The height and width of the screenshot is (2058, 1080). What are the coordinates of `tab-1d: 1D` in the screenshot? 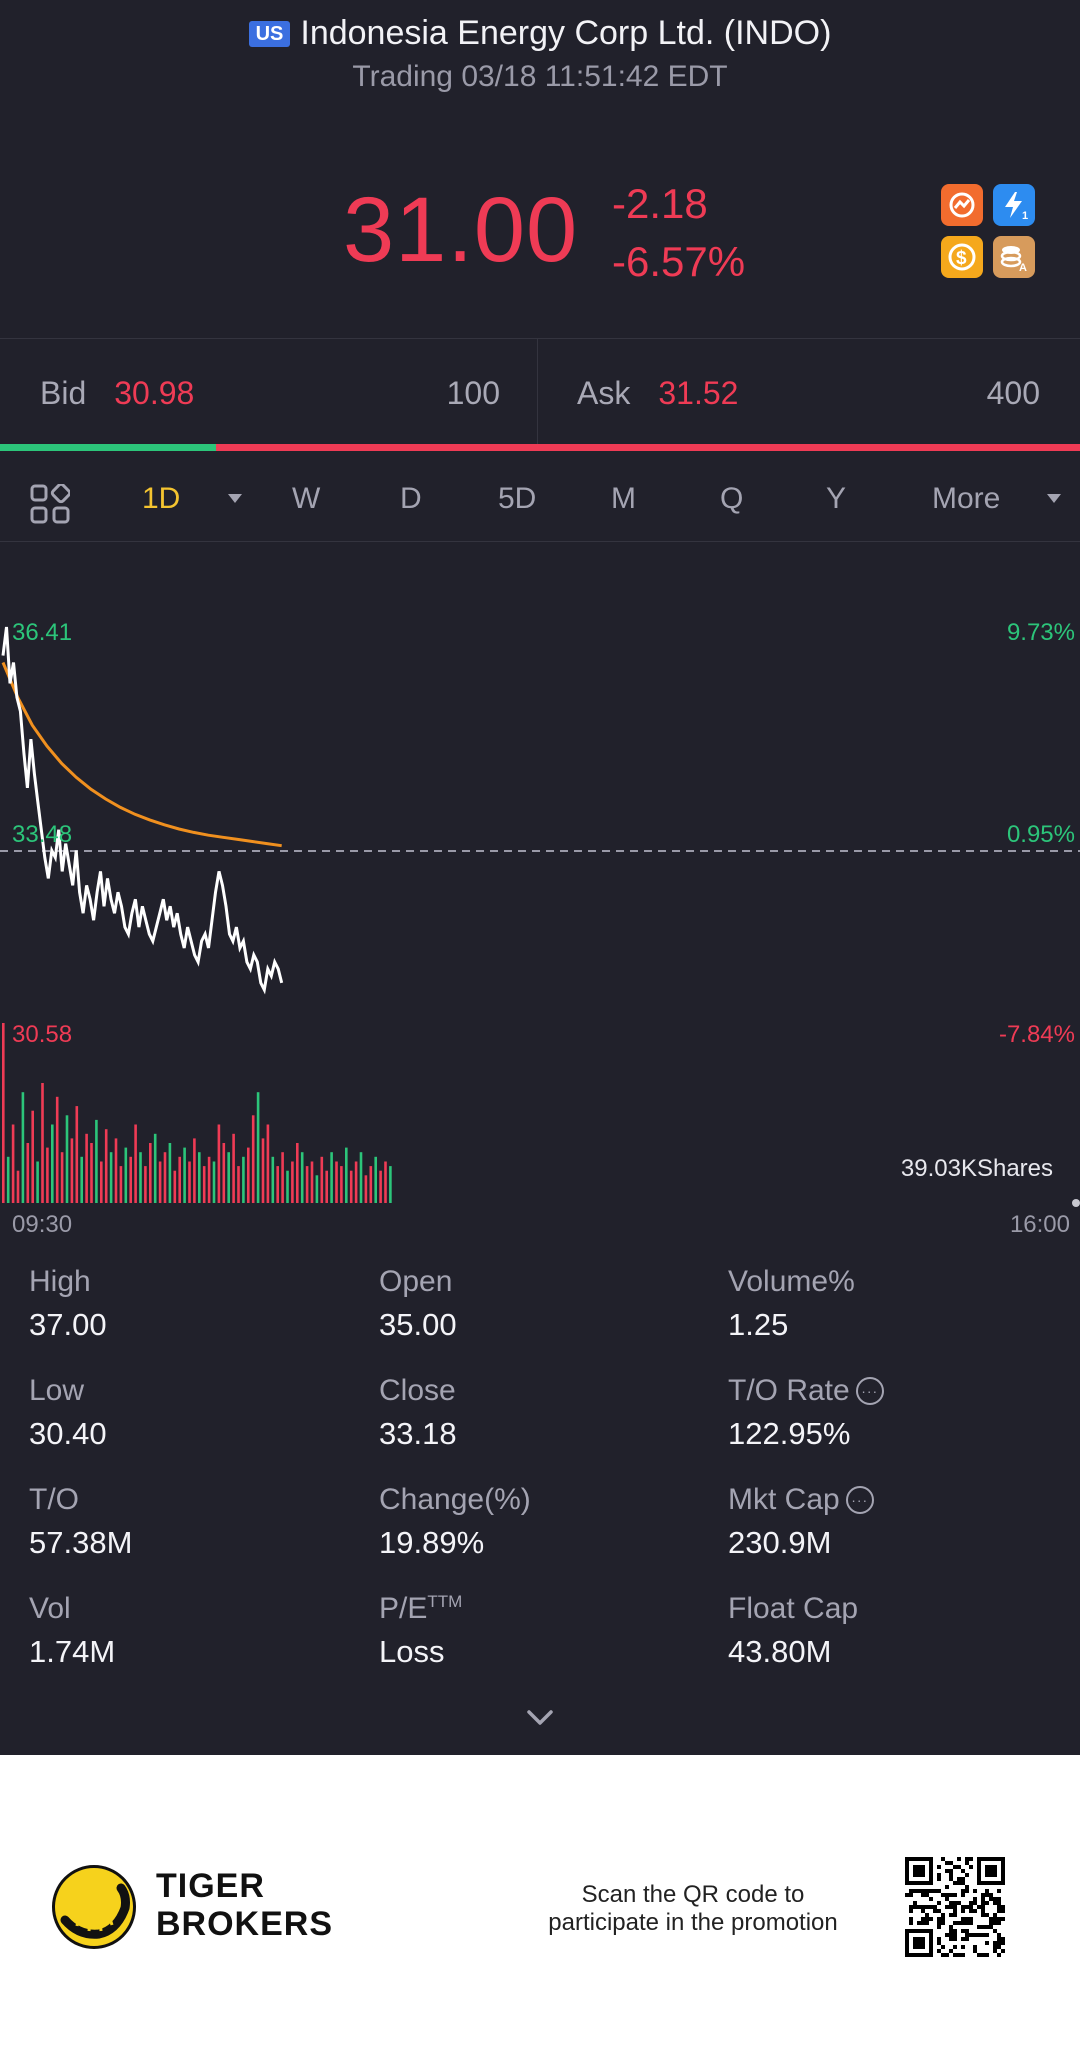 It's located at (161, 498).